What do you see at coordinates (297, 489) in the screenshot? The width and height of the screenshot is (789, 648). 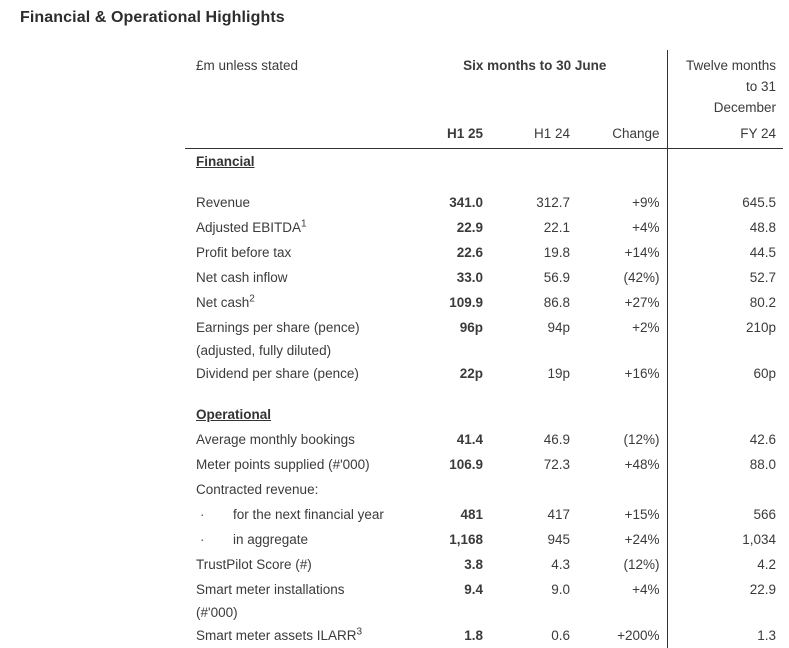 I see `row-label: Contracted revenue:` at bounding box center [297, 489].